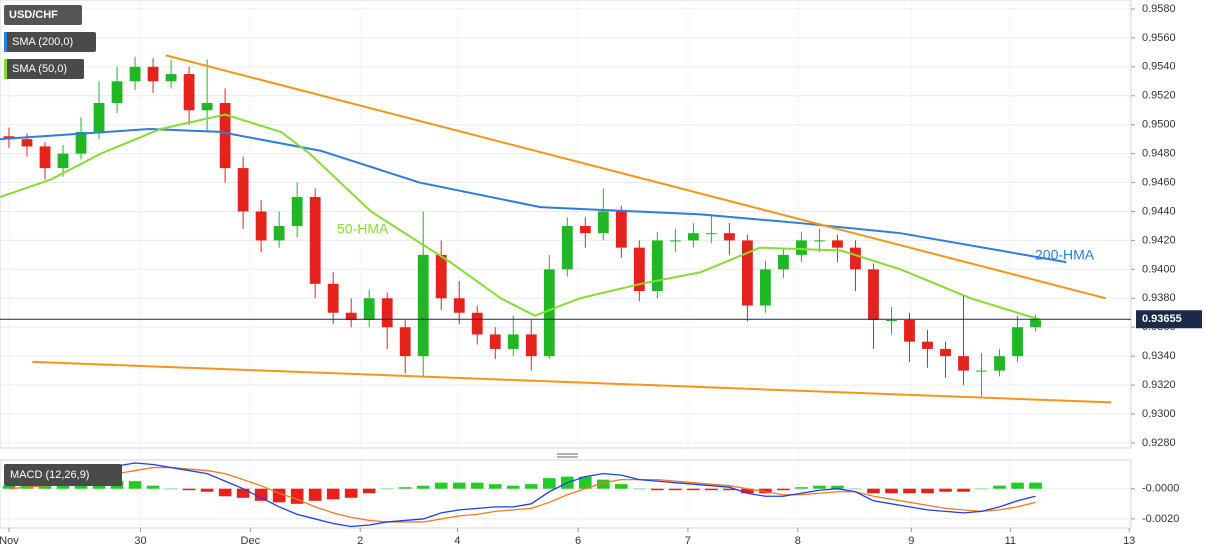  I want to click on indicator-legend-label: MACD (12,26,9), so click(49, 475).